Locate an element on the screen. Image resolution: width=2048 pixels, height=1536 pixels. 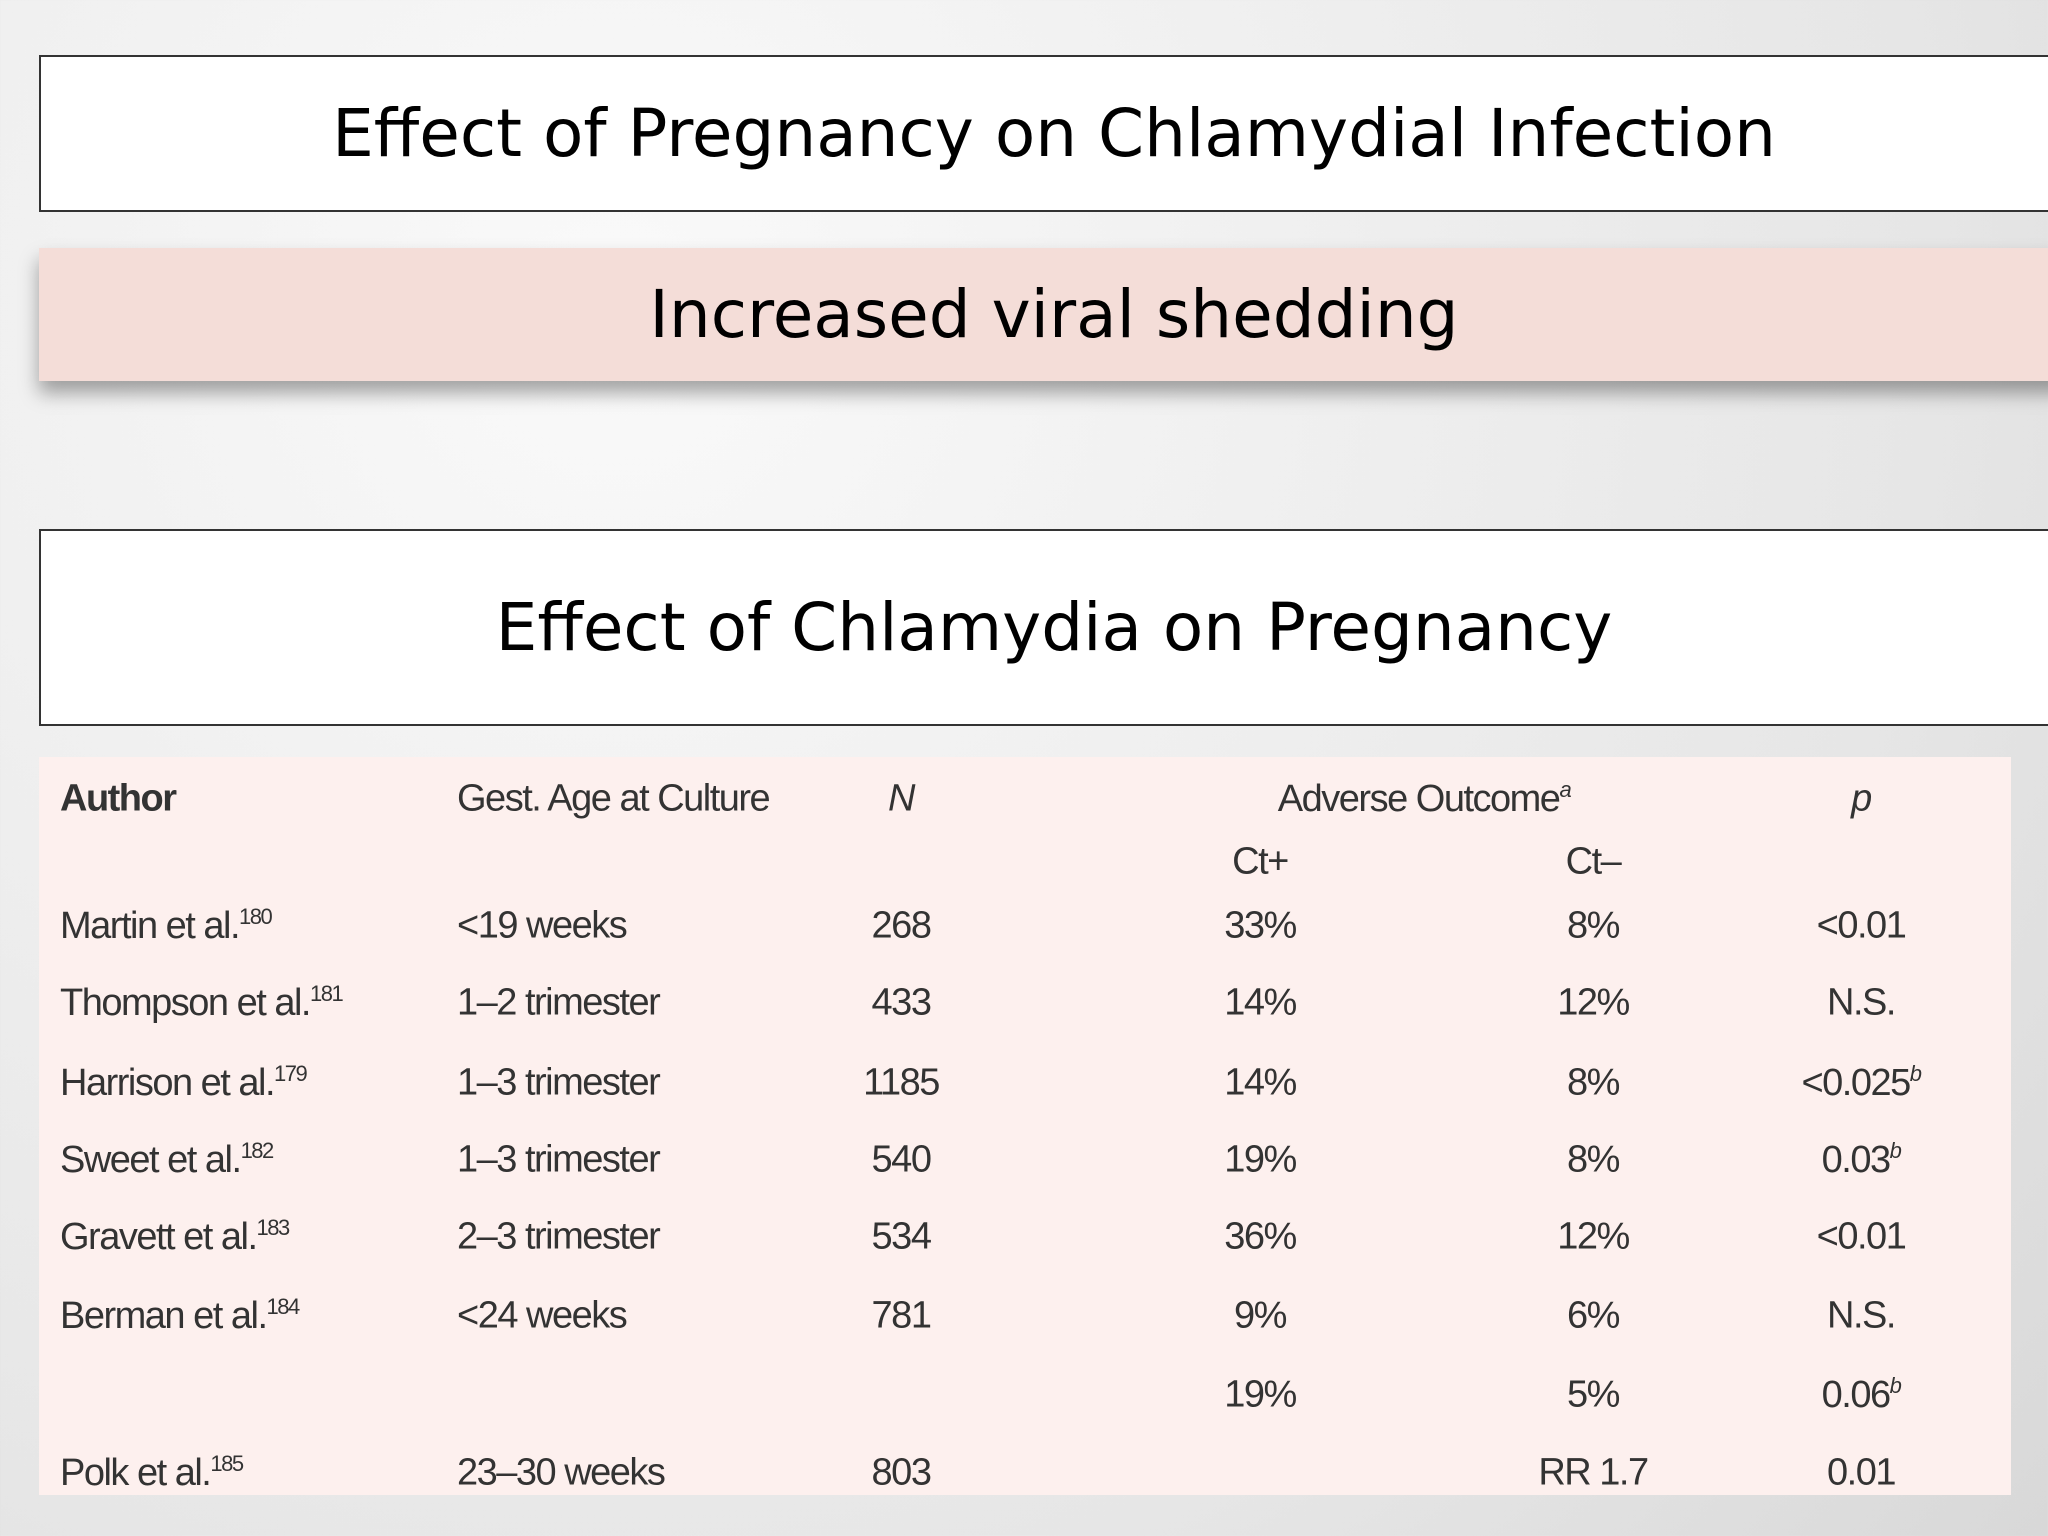
table-cell: 534 is located at coordinates (901, 1237).